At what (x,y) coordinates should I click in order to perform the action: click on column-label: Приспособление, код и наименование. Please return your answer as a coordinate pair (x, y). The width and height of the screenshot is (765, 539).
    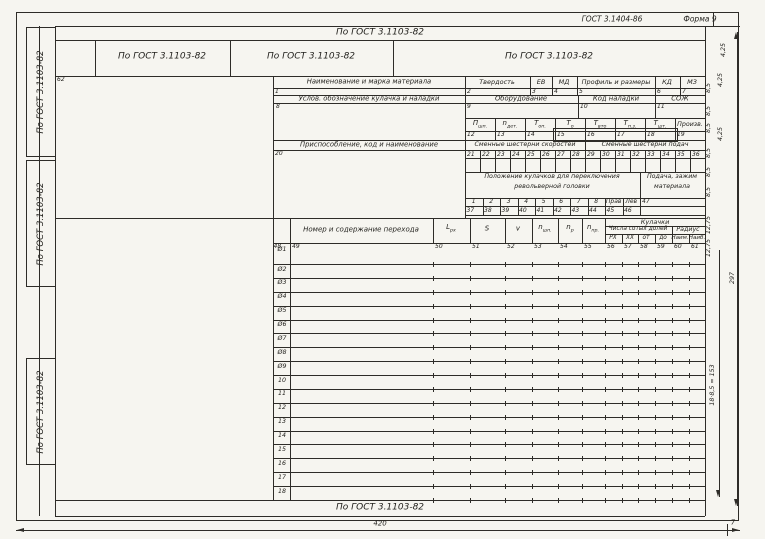
    Looking at the image, I should click on (369, 144).